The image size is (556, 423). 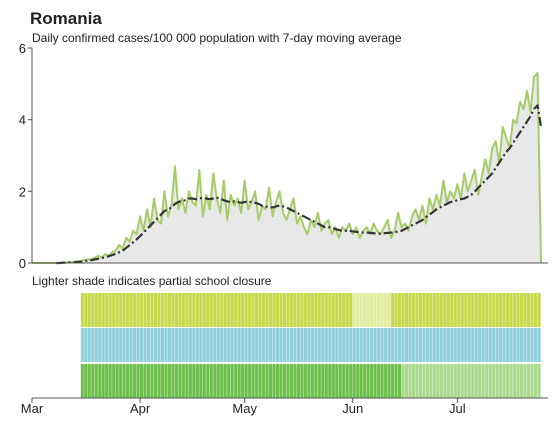 What do you see at coordinates (66, 18) in the screenshot?
I see `chart-title: Romania` at bounding box center [66, 18].